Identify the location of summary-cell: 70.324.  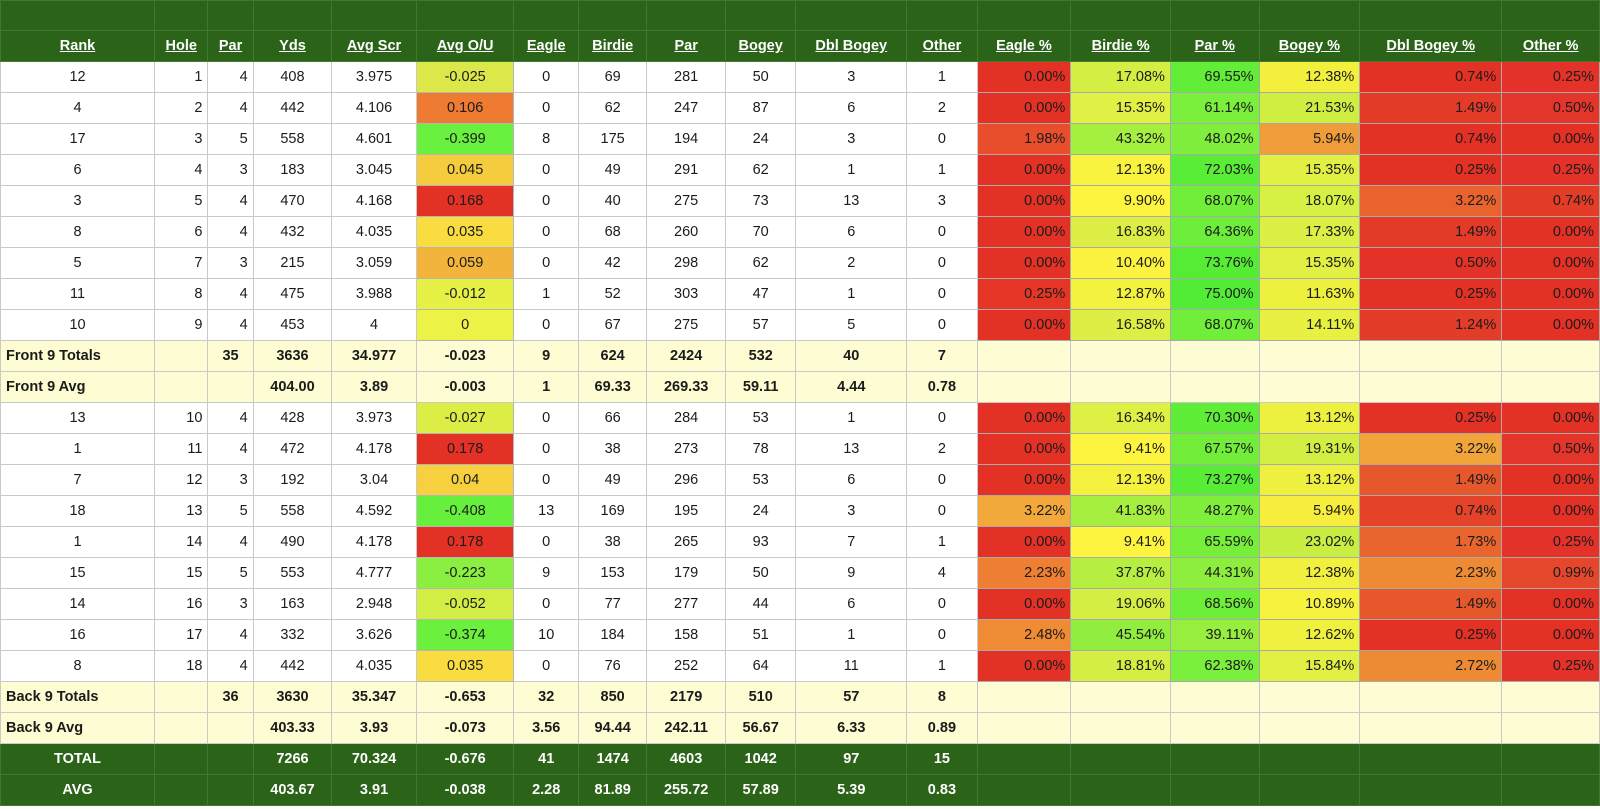
(374, 759).